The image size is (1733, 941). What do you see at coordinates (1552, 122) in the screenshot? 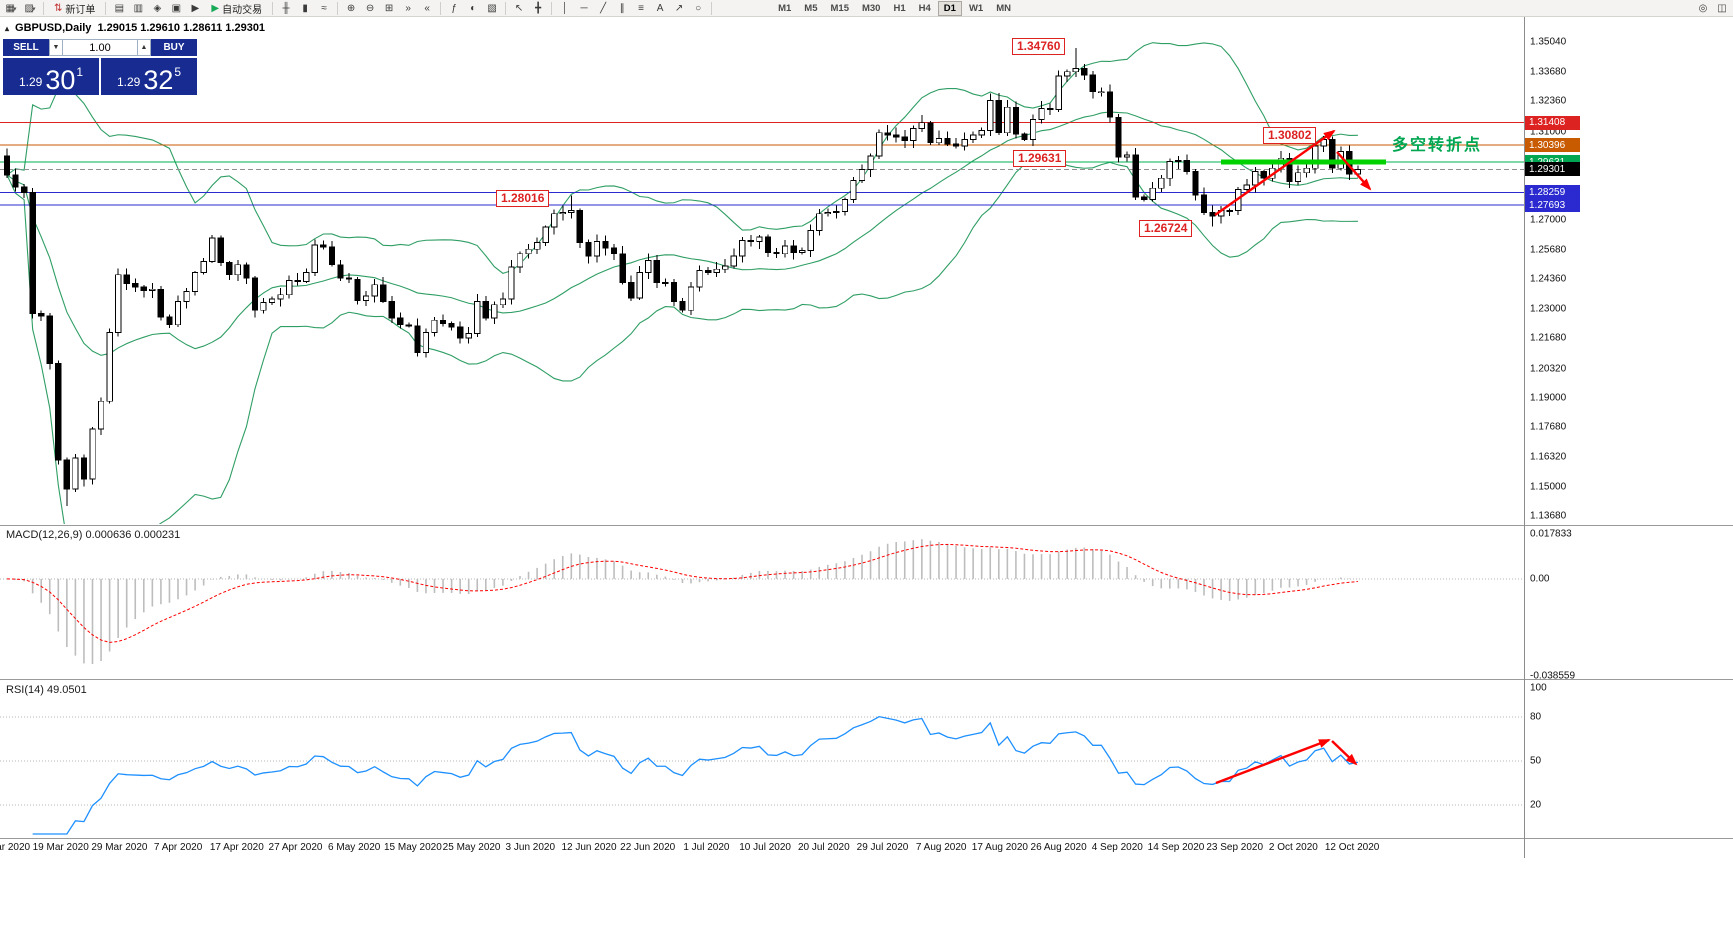
I see `price-axis-box-1.31408: 1.31408` at bounding box center [1552, 122].